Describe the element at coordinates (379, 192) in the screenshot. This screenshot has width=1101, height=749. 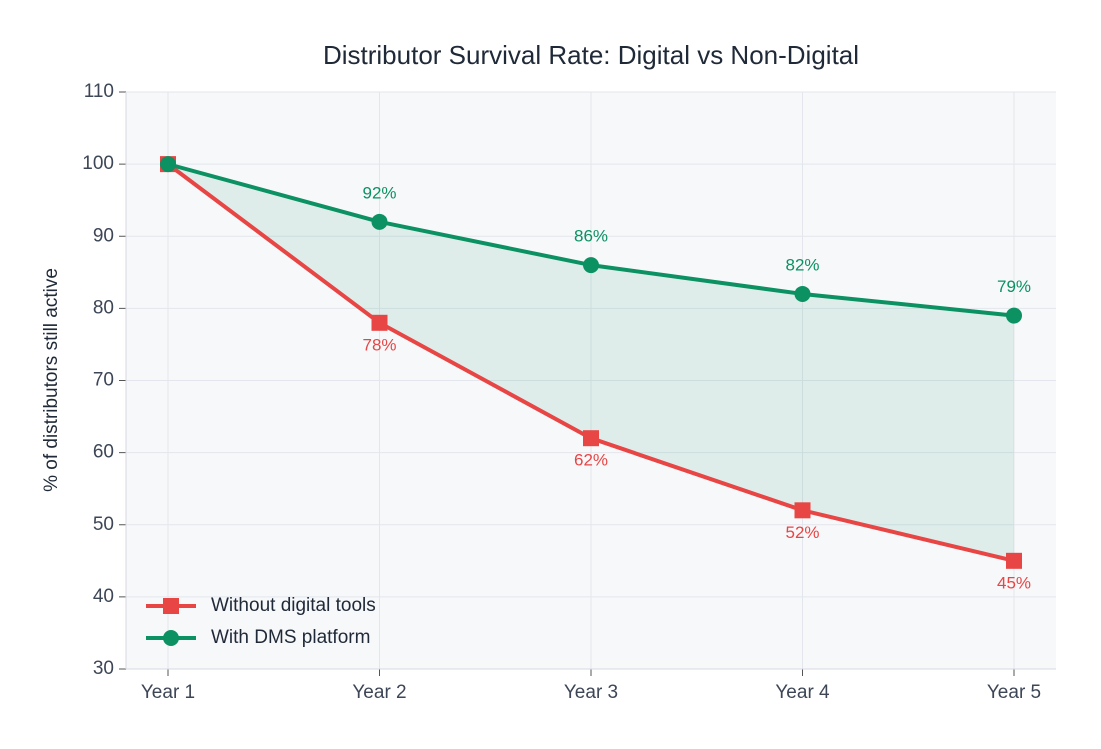
I see `value-label: 92%` at that location.